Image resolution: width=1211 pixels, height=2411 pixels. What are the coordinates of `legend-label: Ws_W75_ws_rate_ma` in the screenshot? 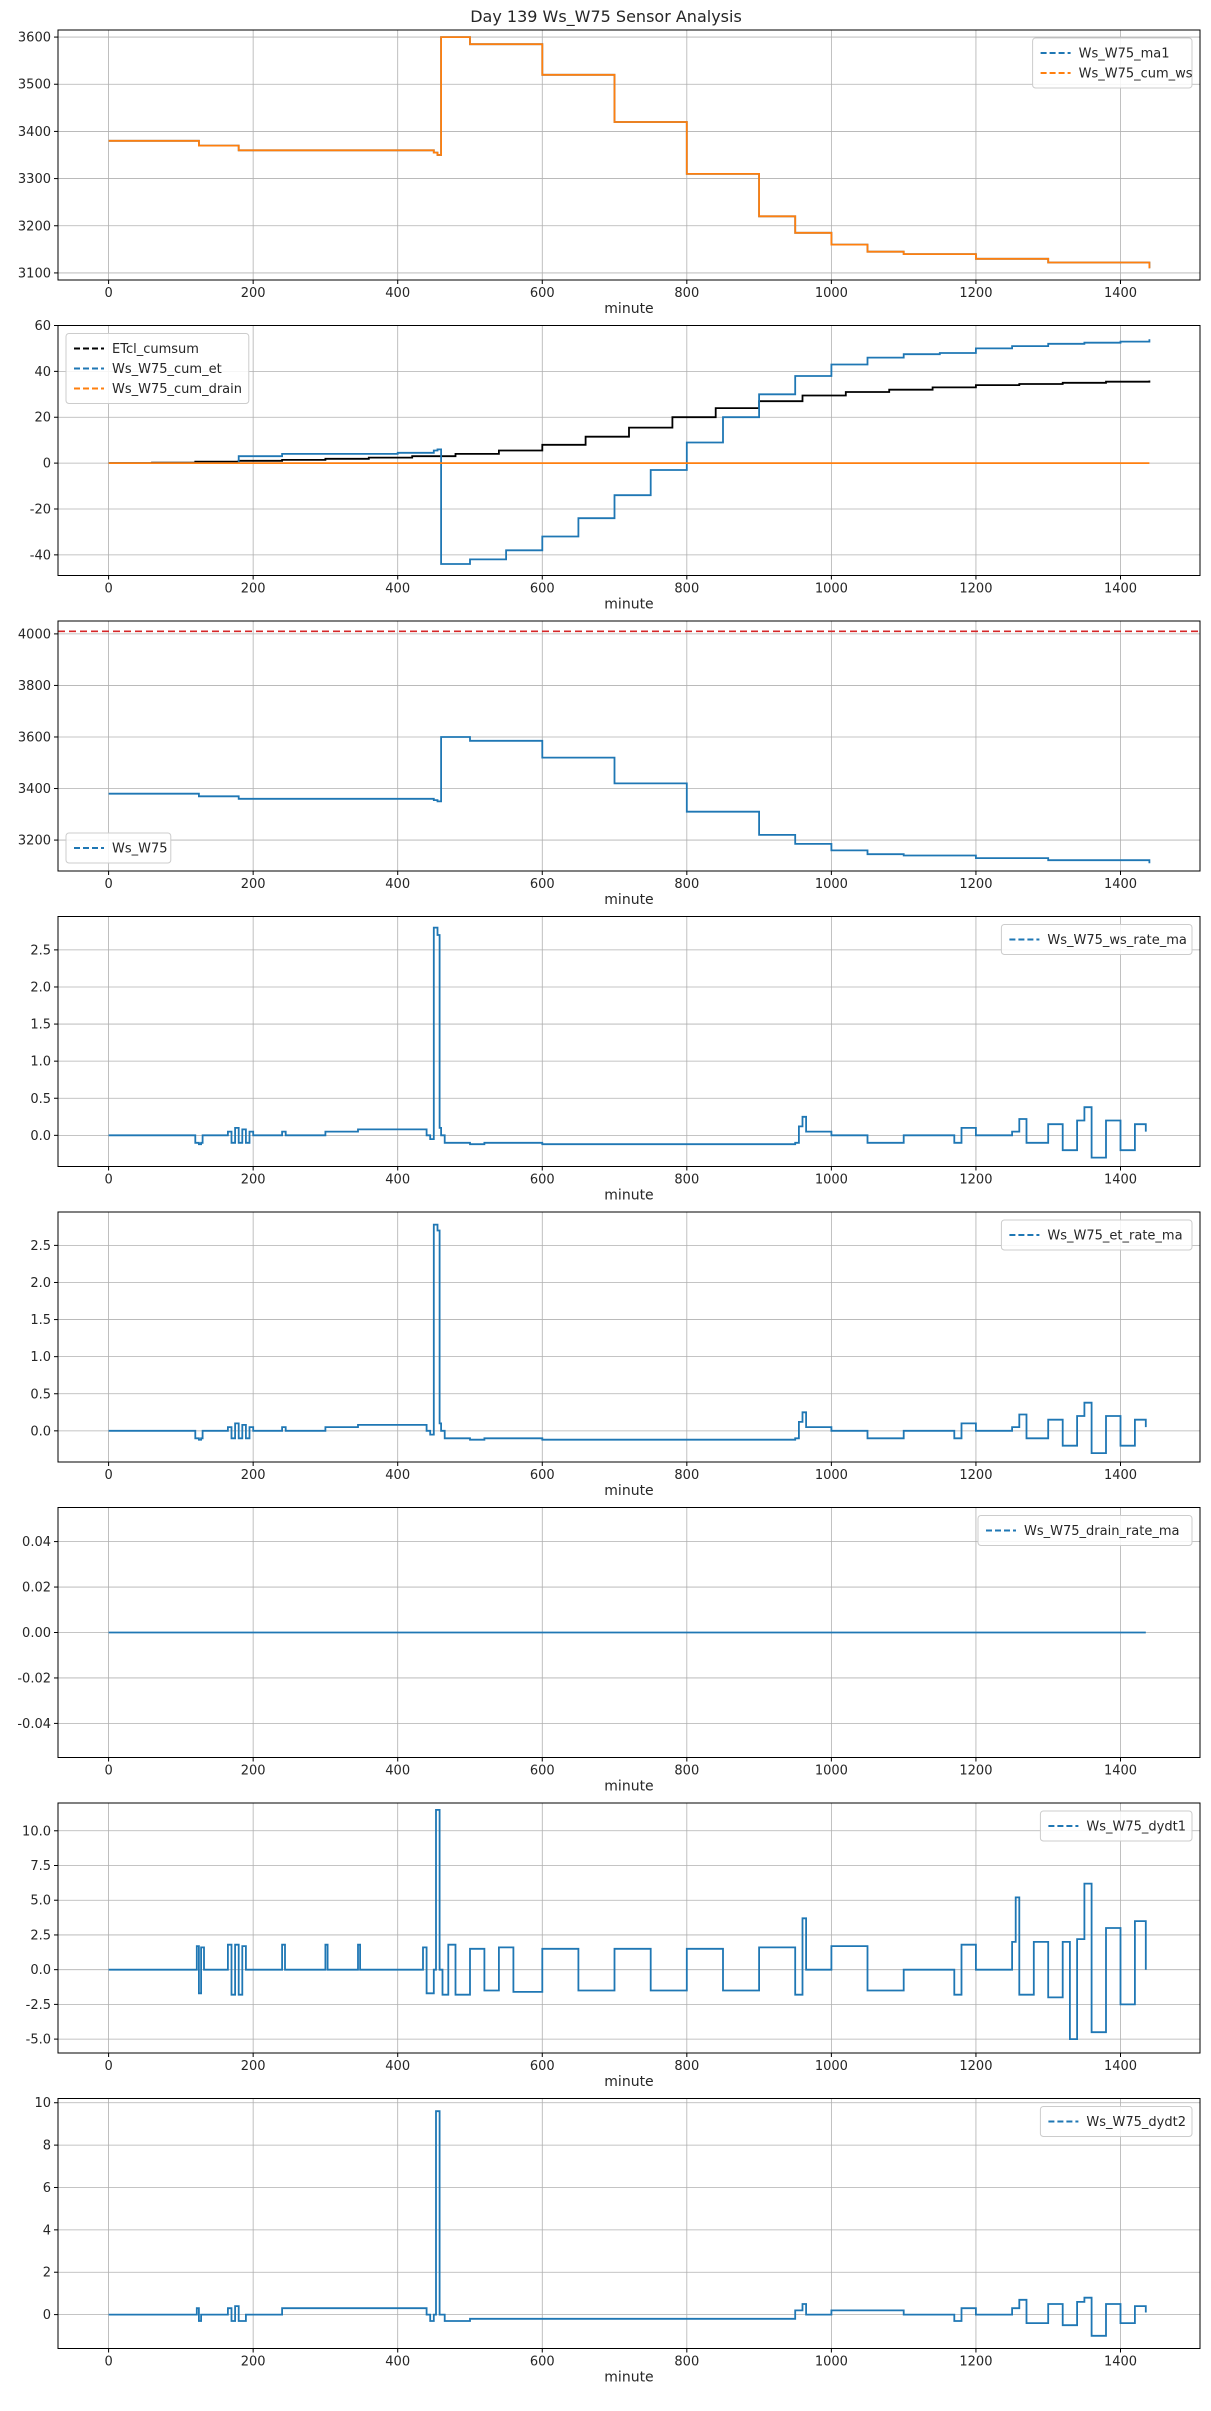 It's located at (1116, 940).